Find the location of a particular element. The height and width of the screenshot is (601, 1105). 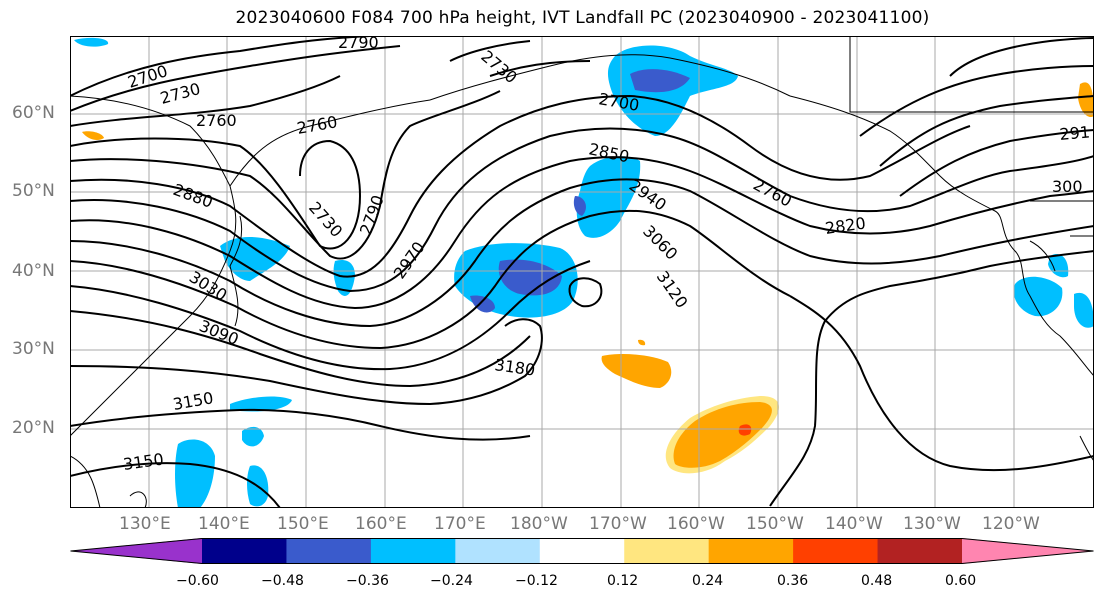

contour-label: 291 is located at coordinates (1075, 133).